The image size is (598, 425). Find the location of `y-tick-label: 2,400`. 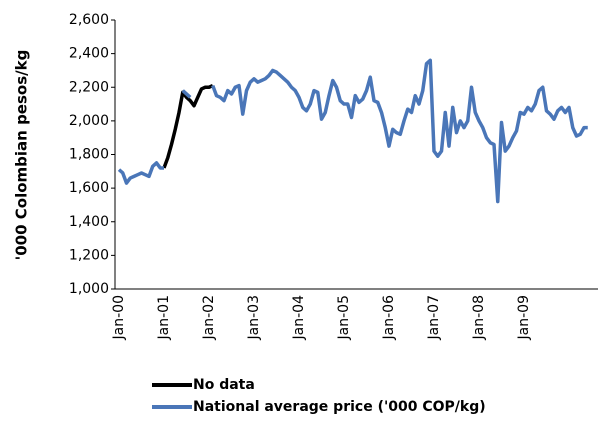

y-tick-label: 2,400 is located at coordinates (89, 54).